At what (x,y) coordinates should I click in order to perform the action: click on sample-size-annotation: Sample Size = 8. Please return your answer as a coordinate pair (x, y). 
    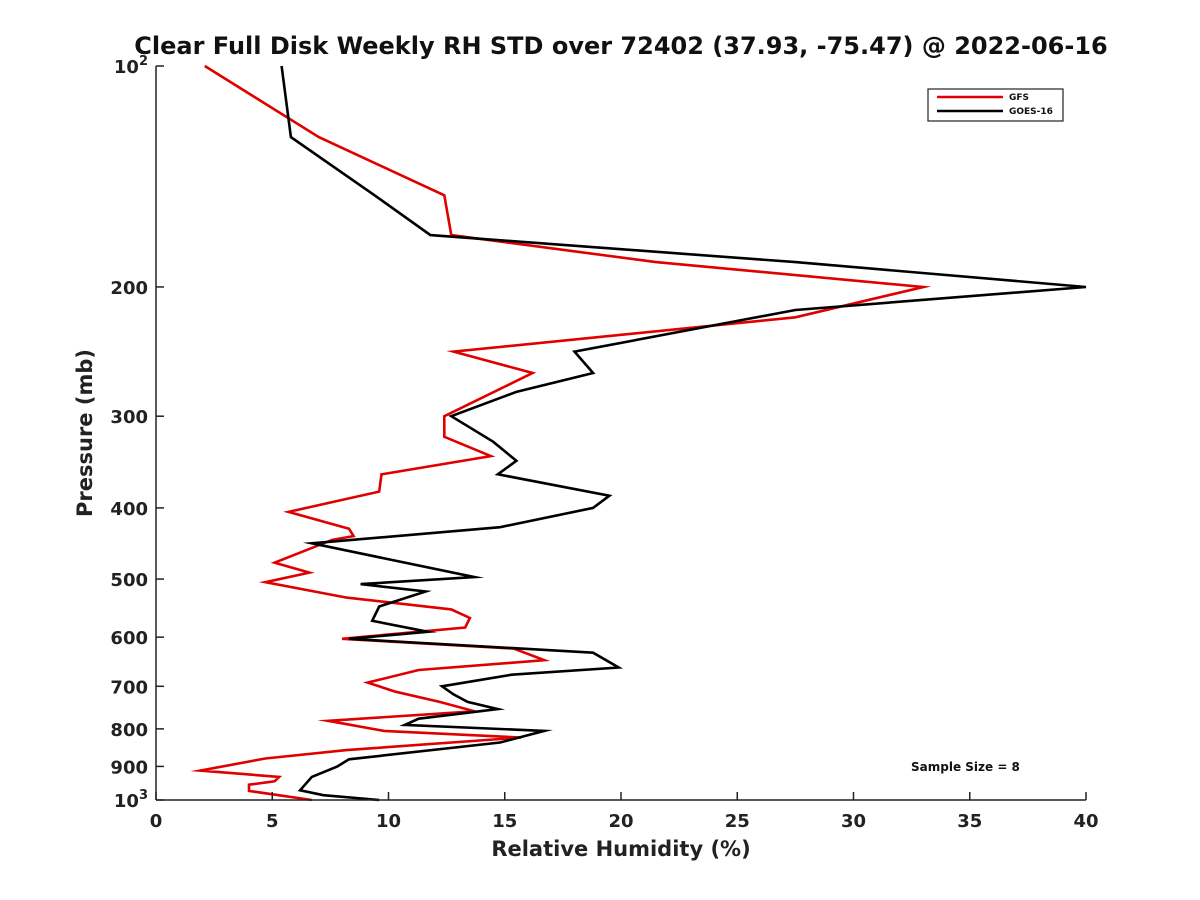
    Looking at the image, I should click on (965, 767).